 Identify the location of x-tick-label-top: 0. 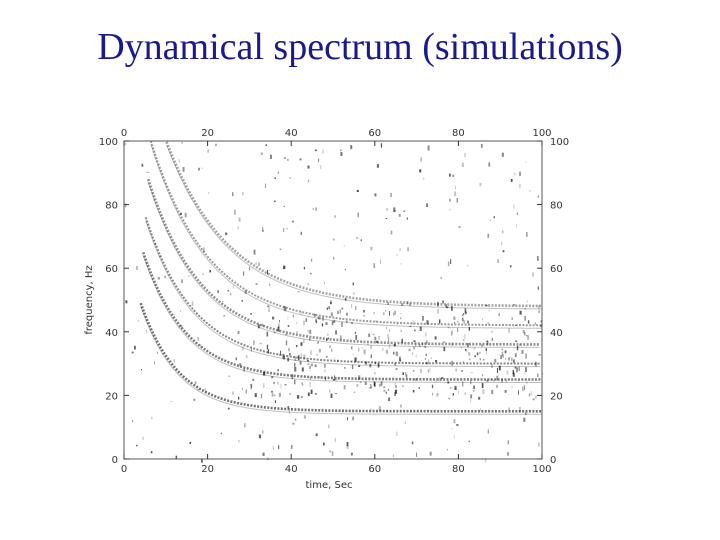
(124, 133).